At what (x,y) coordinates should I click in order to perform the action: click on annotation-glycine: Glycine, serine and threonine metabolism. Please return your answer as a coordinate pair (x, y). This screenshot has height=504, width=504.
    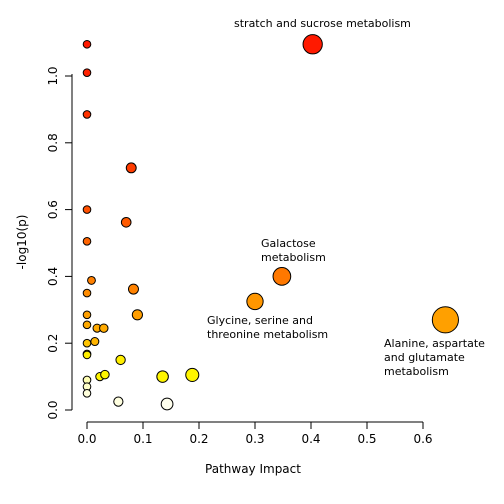
    Looking at the image, I should click on (267, 327).